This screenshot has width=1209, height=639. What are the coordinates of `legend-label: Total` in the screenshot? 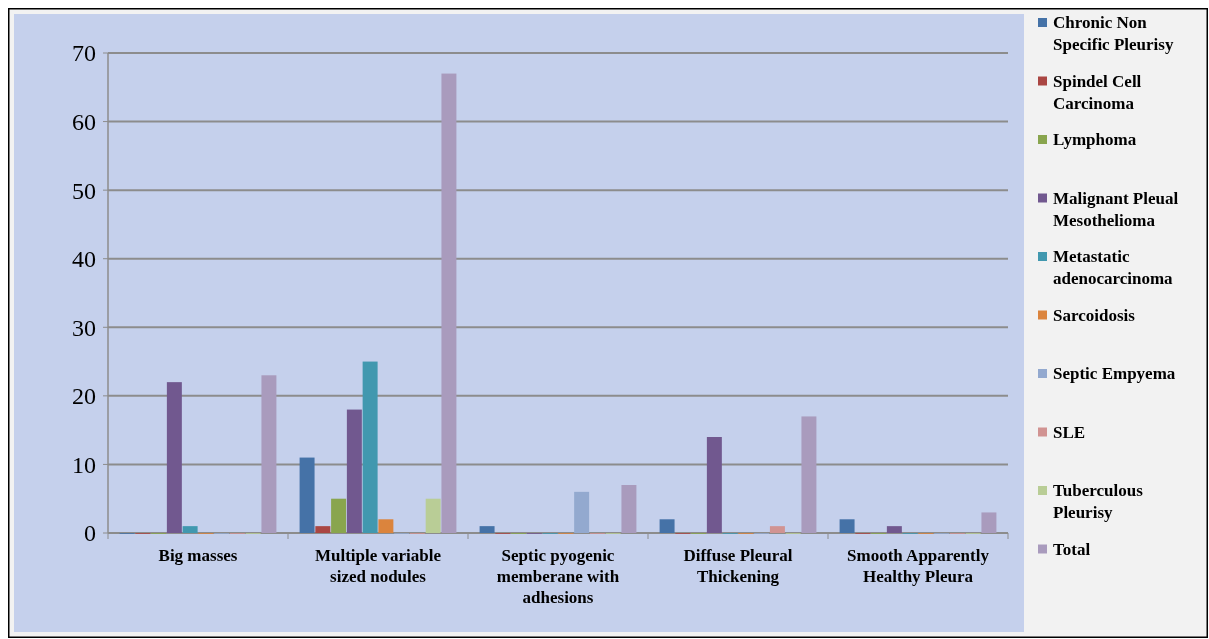 It's located at (1072, 549).